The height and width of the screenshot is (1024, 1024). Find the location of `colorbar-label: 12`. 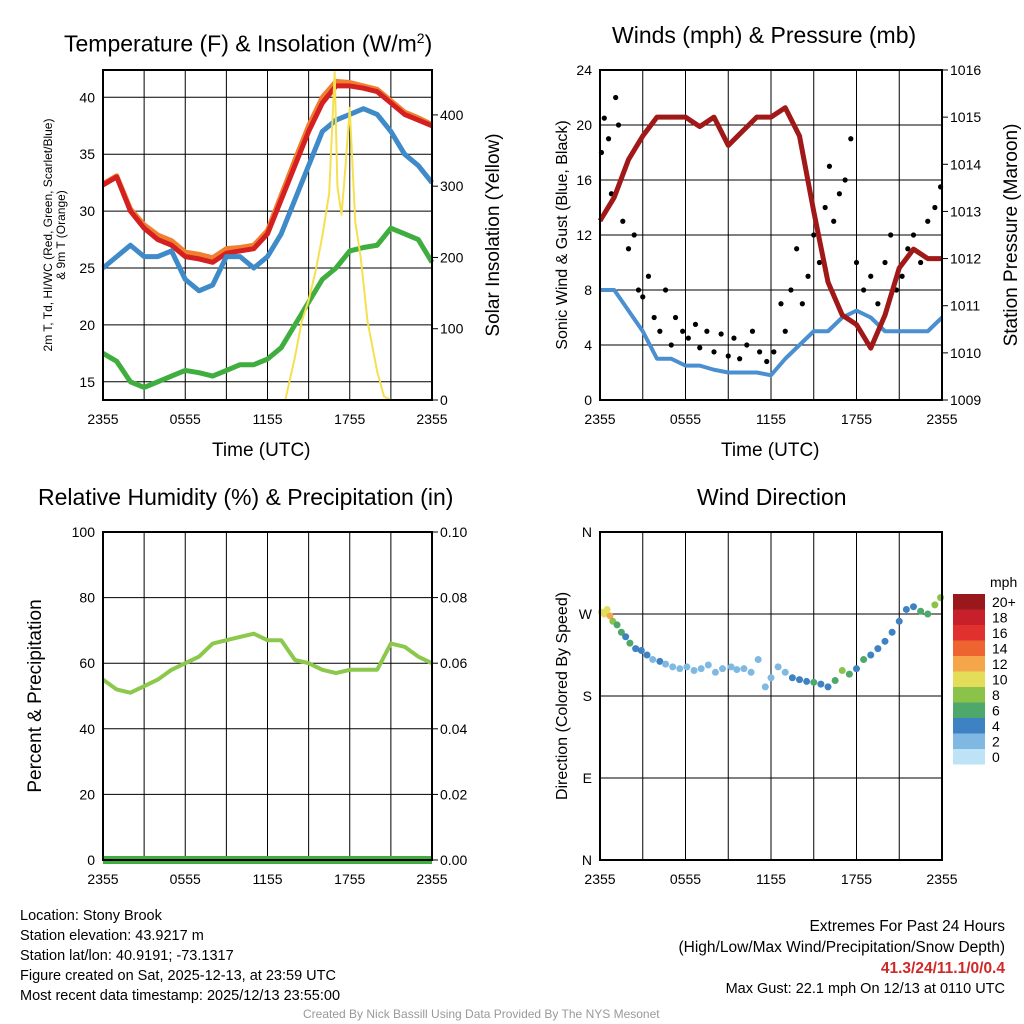

colorbar-label: 12 is located at coordinates (1000, 664).